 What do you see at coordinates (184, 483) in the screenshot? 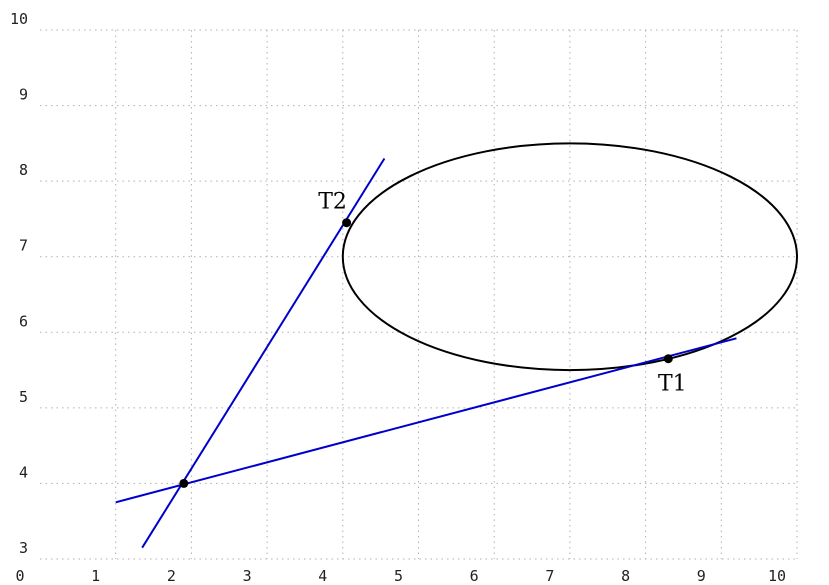
I see `external-point` at bounding box center [184, 483].